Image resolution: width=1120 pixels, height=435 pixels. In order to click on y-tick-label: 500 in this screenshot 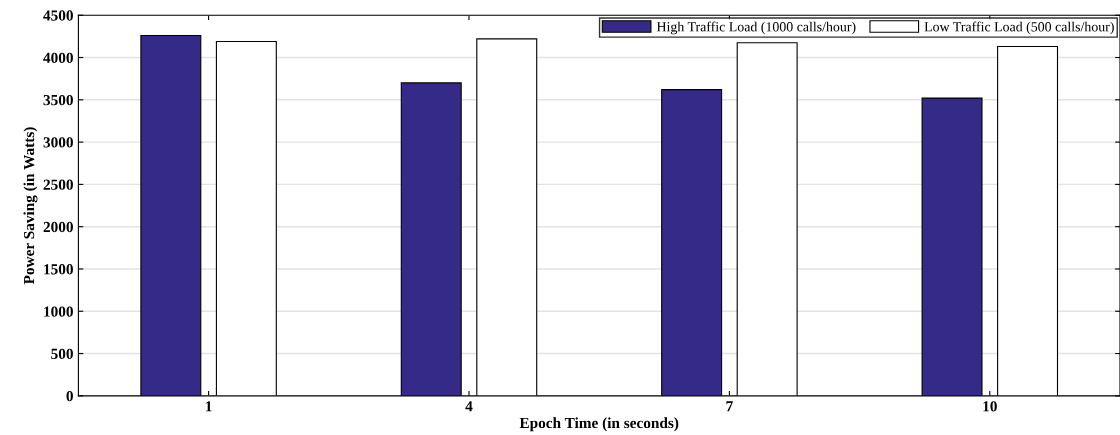, I will do `click(62, 354)`.